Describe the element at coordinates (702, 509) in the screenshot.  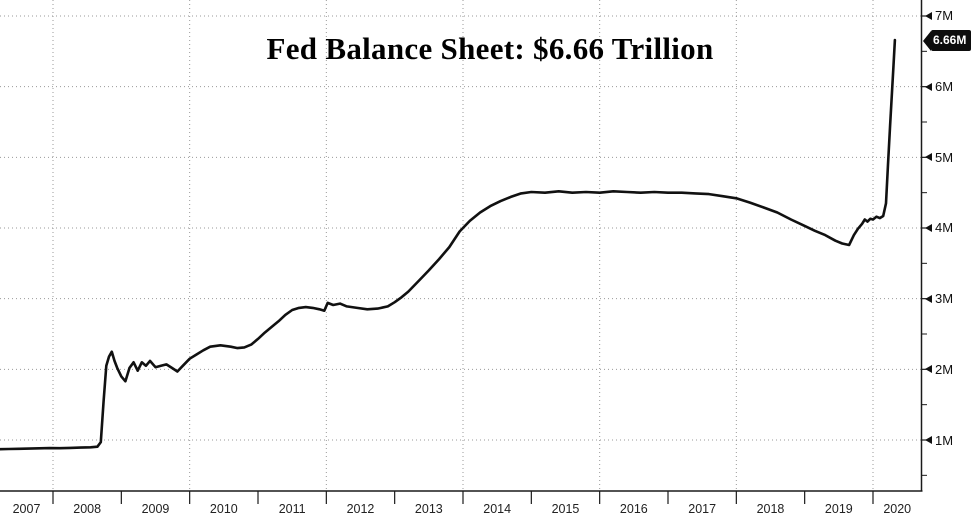
I see `x-year-label: 2017` at that location.